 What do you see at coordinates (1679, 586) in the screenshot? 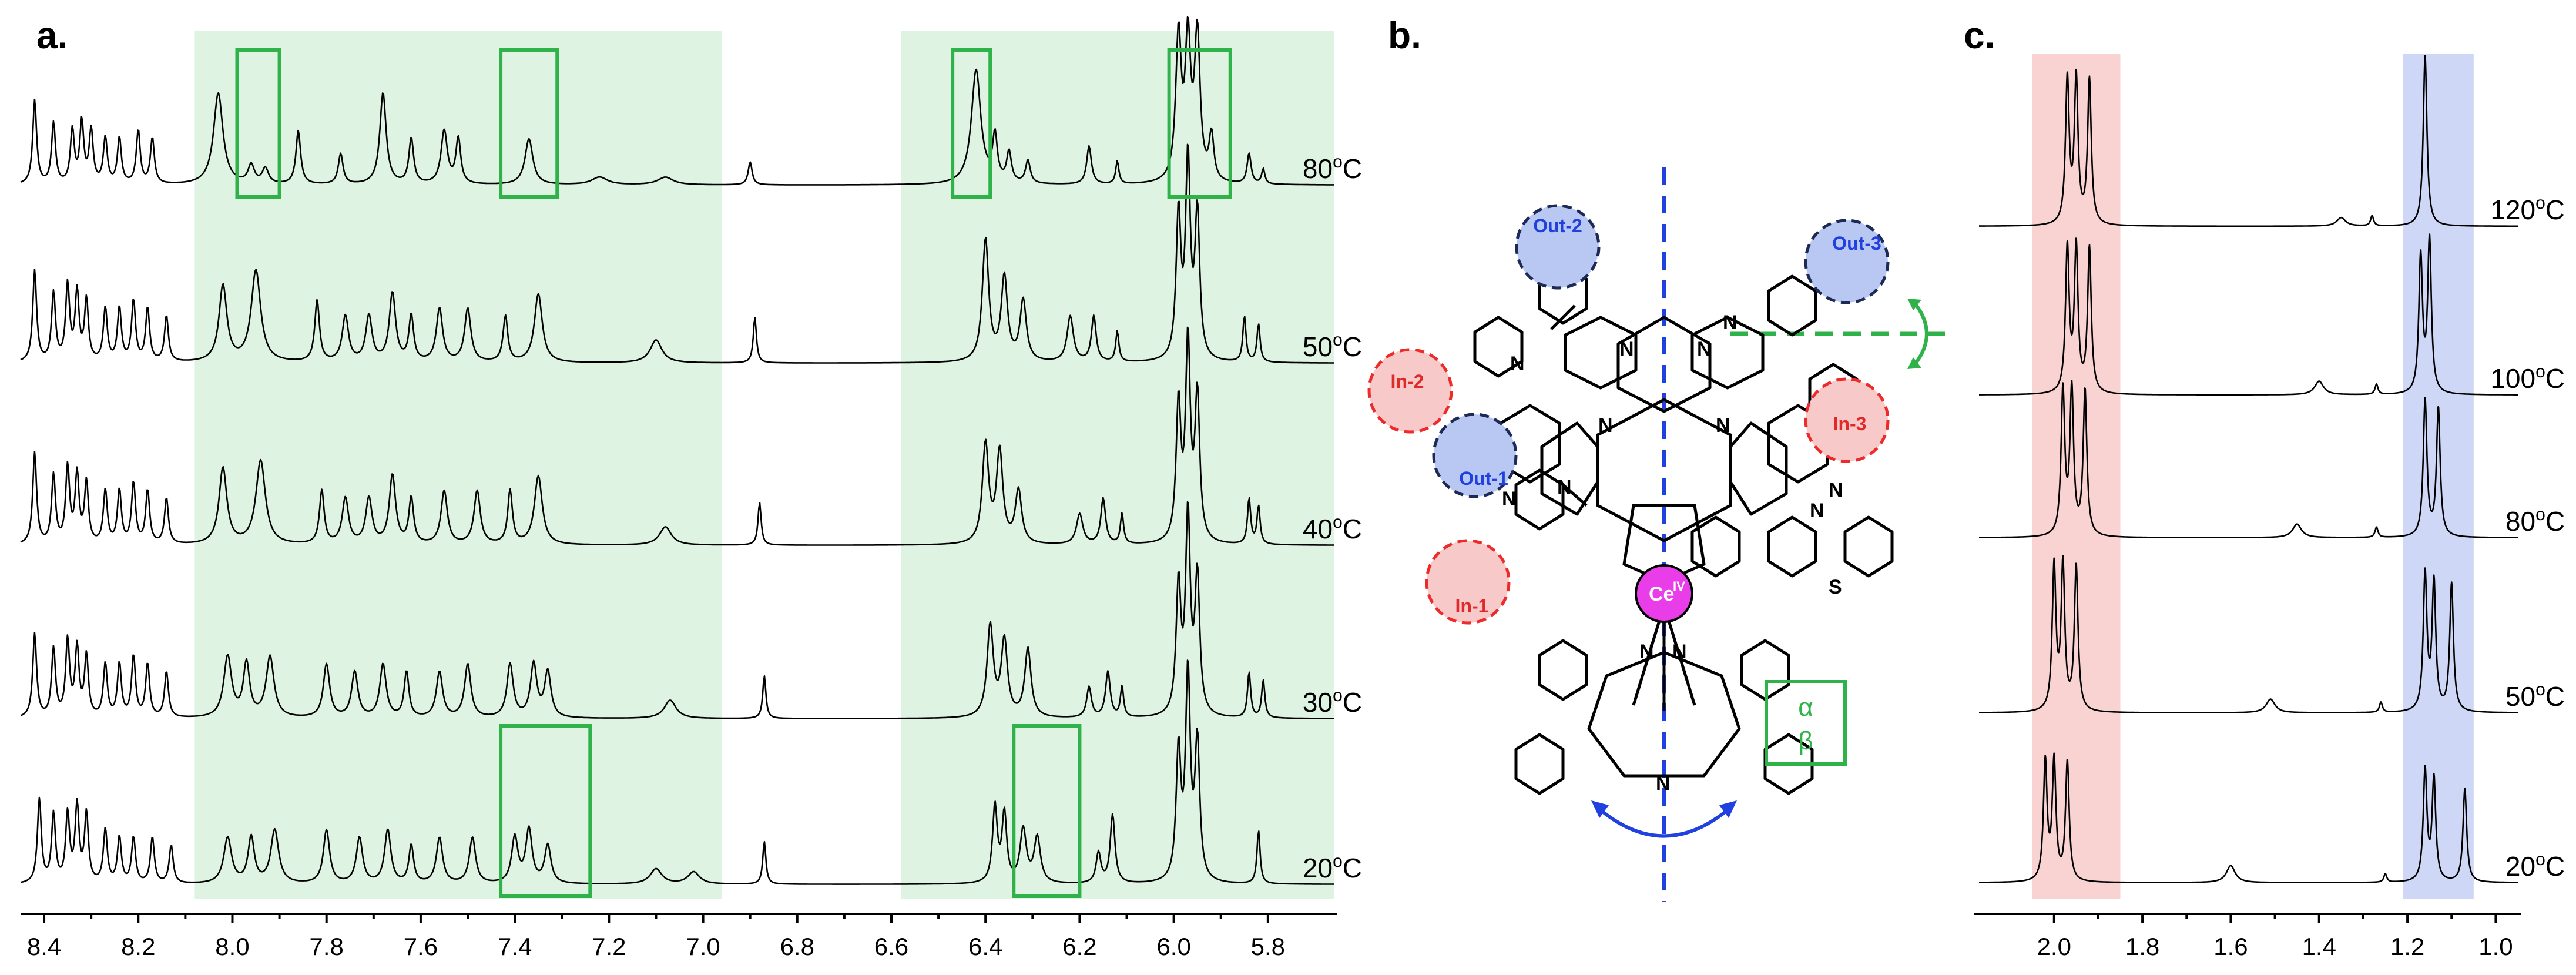
I see `ce-oxidation-state: IV` at bounding box center [1679, 586].